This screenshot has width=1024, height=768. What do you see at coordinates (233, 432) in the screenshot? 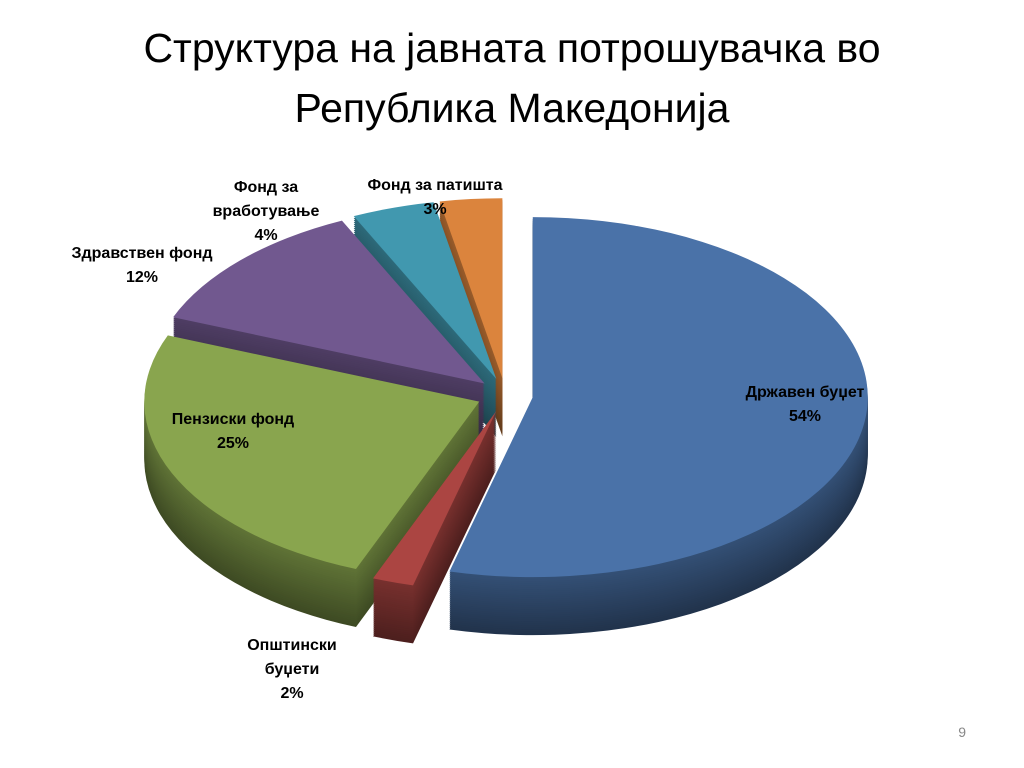
I see `data-label: Пензиски фонд 25%` at bounding box center [233, 432].